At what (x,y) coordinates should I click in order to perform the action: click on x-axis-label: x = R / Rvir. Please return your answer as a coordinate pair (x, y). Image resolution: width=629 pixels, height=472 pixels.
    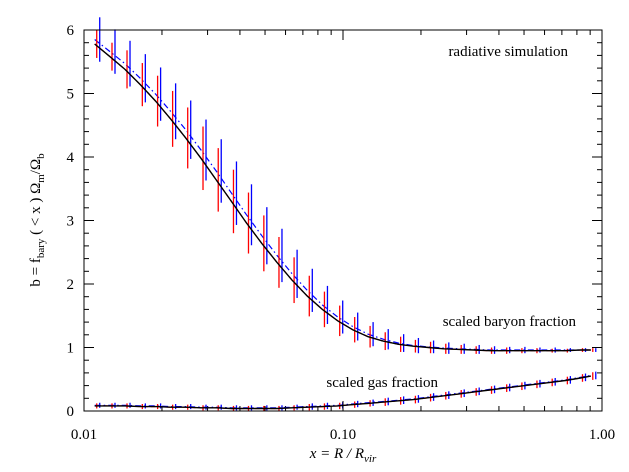
    Looking at the image, I should click on (343, 455).